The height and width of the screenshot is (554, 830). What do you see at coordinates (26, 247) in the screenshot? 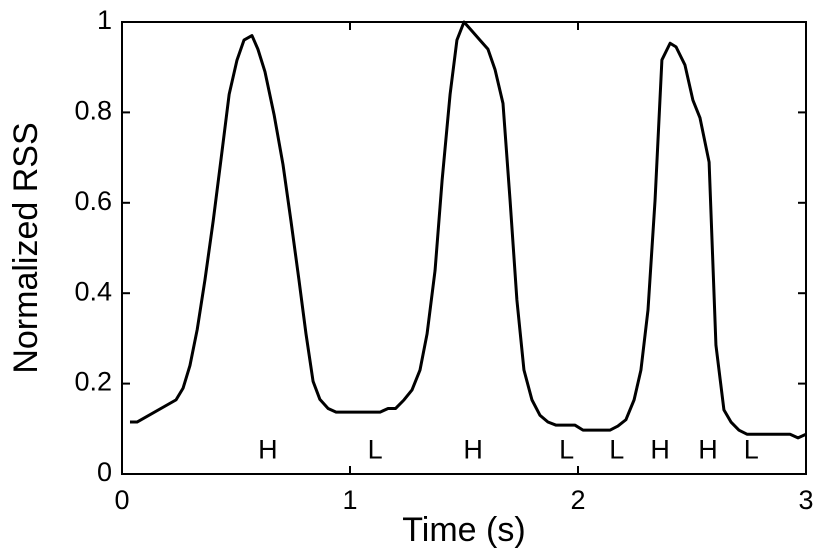
I see `y-axis-label: Normalized RSS` at bounding box center [26, 247].